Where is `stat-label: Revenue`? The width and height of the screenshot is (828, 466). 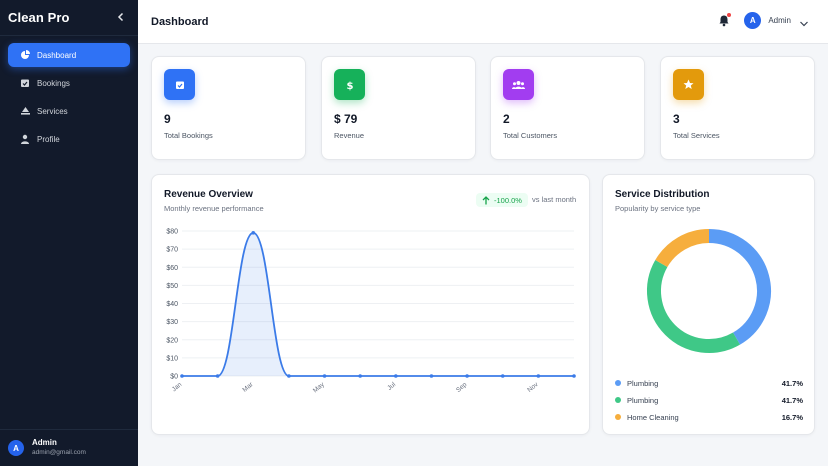 stat-label: Revenue is located at coordinates (349, 135).